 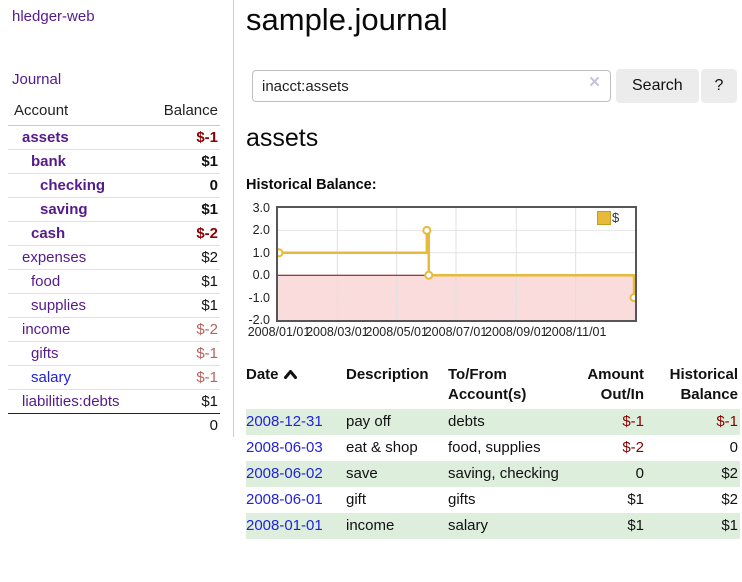 What do you see at coordinates (633, 447) in the screenshot?
I see `transaction-amount: $-2` at bounding box center [633, 447].